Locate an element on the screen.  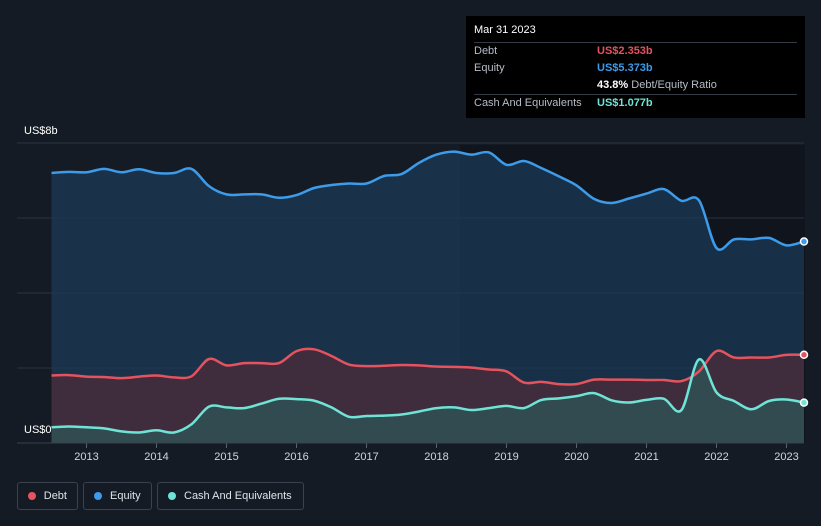
tooltip-ratio-caption: Debt/Equity Ratio is located at coordinates (674, 85).